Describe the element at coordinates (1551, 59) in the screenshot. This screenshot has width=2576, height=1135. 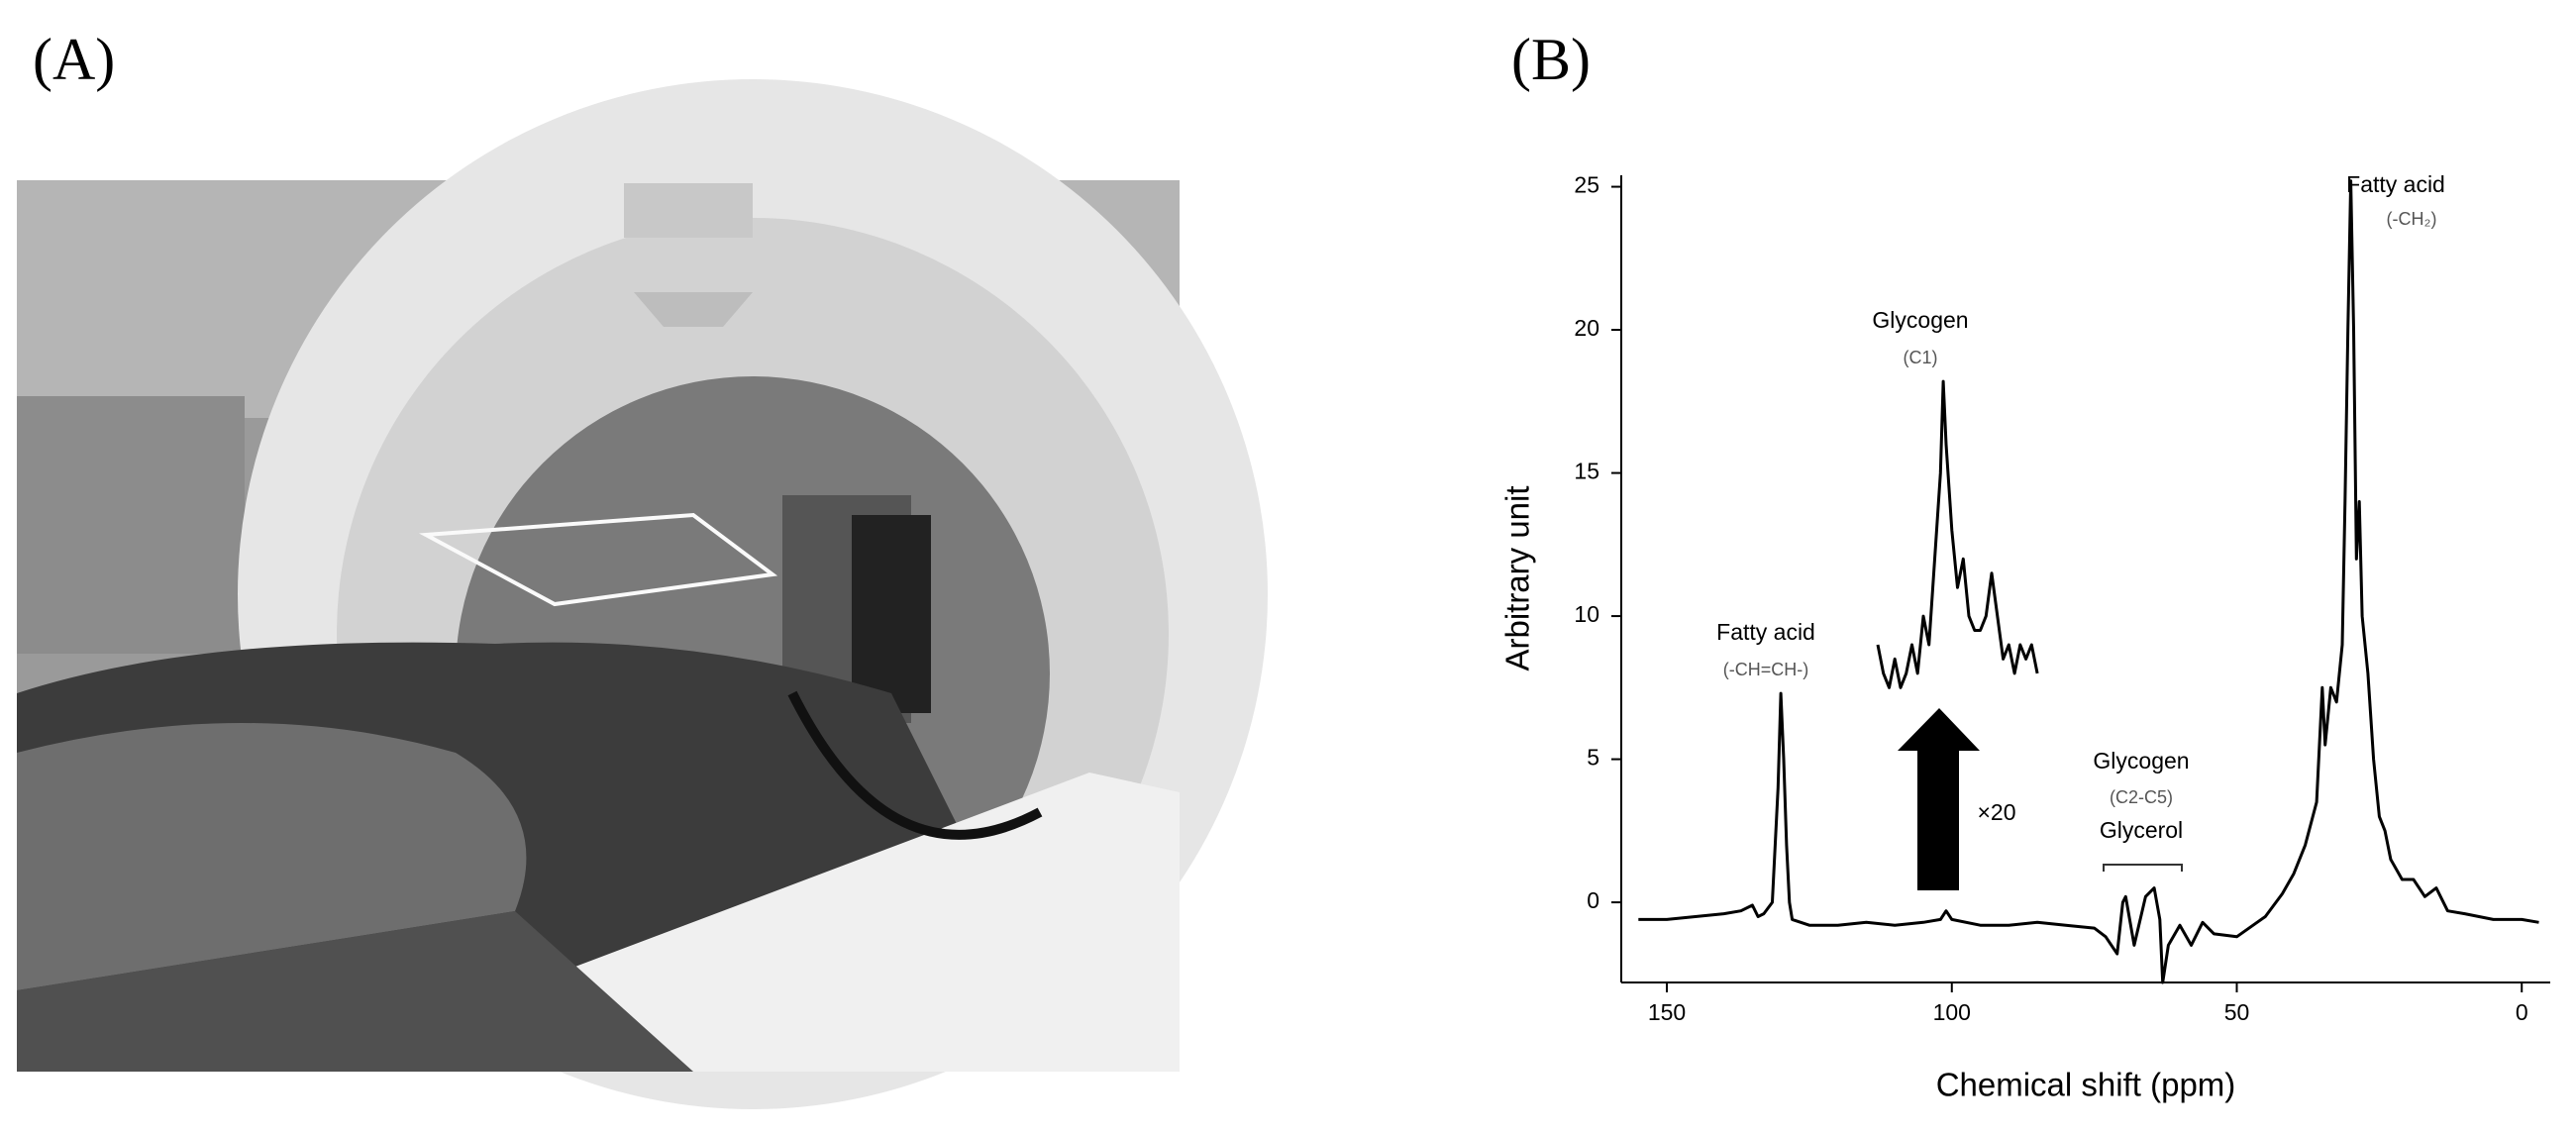
I see `panel-label: (B)` at that location.